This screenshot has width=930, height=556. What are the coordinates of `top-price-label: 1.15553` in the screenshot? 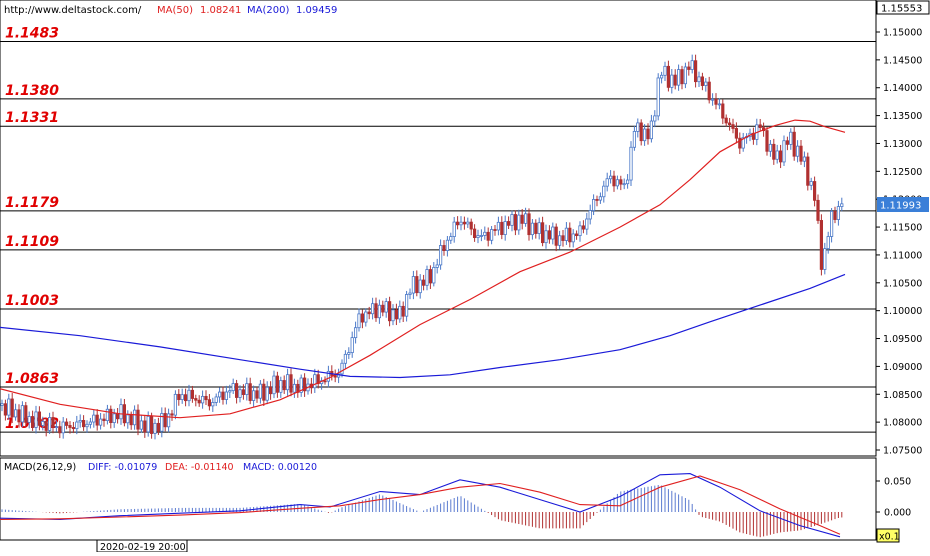 It's located at (901, 9).